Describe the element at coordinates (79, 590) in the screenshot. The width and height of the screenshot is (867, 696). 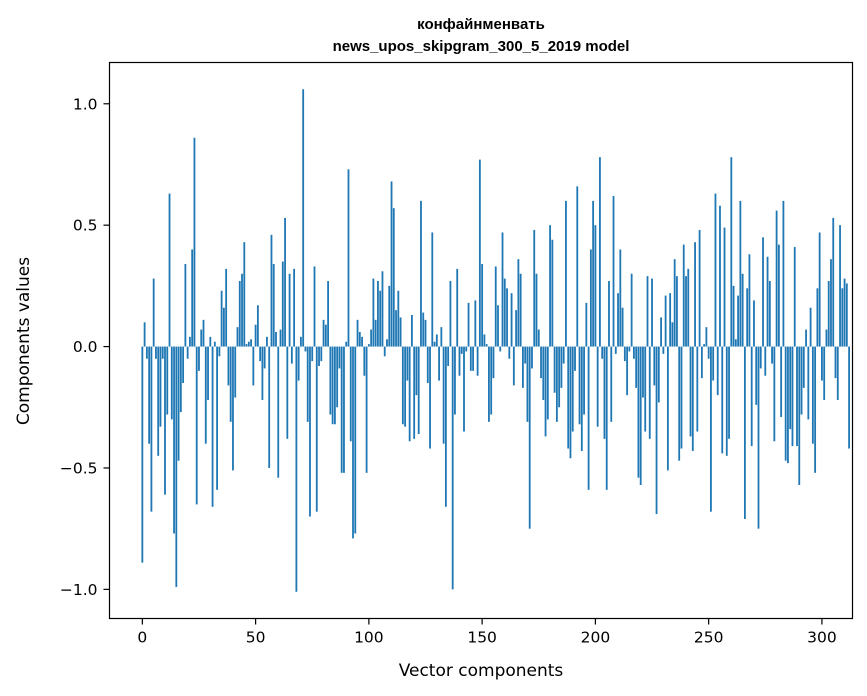
I see `y-tick-label: −1.0` at that location.